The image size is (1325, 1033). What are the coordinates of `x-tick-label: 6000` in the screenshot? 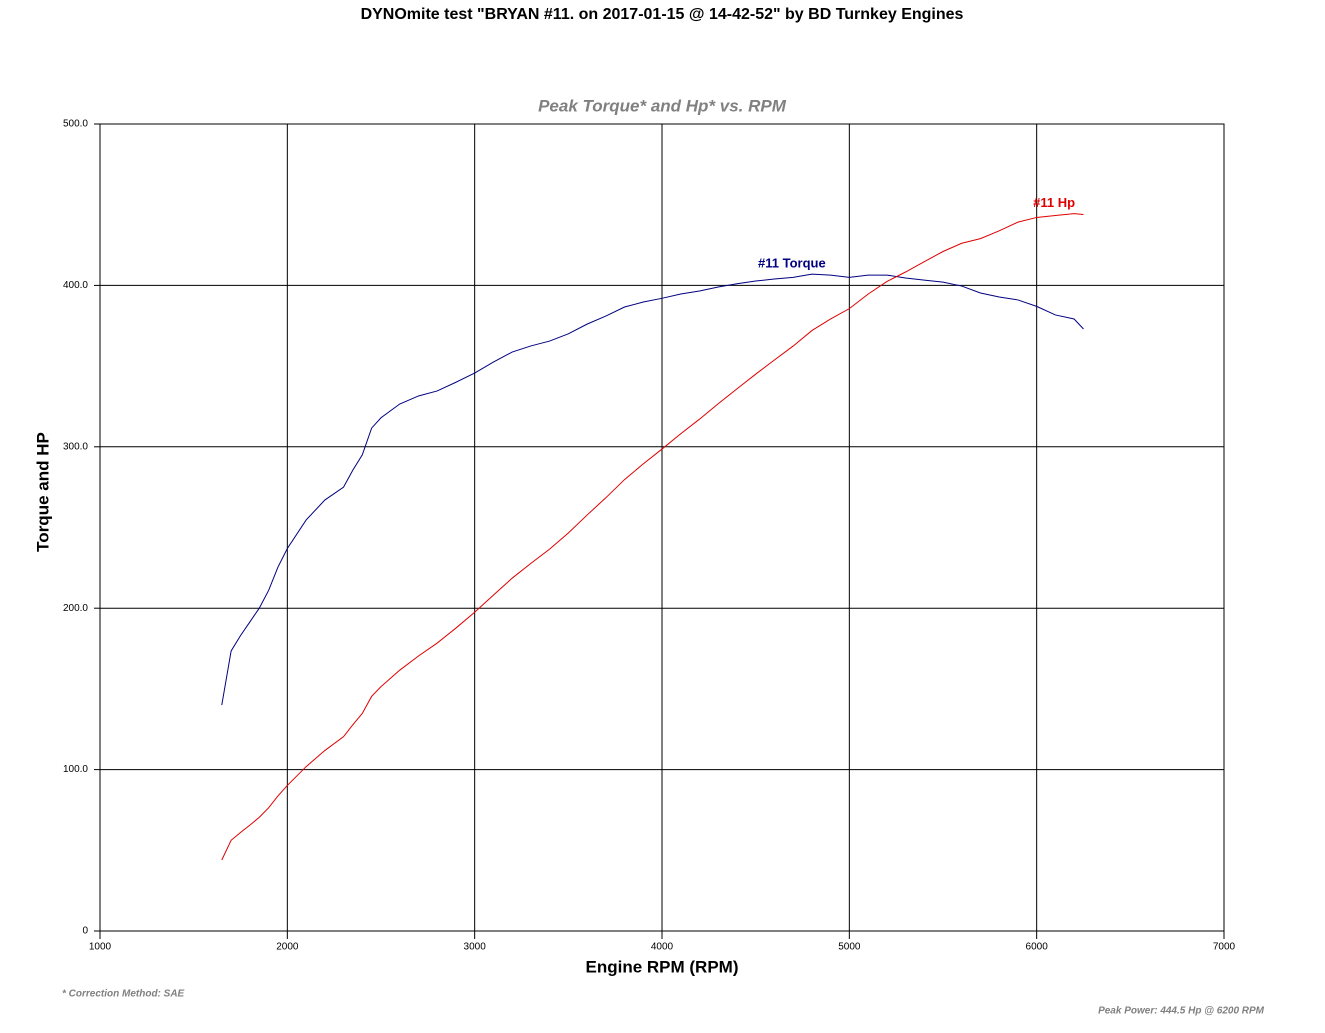 It's located at (1037, 947).